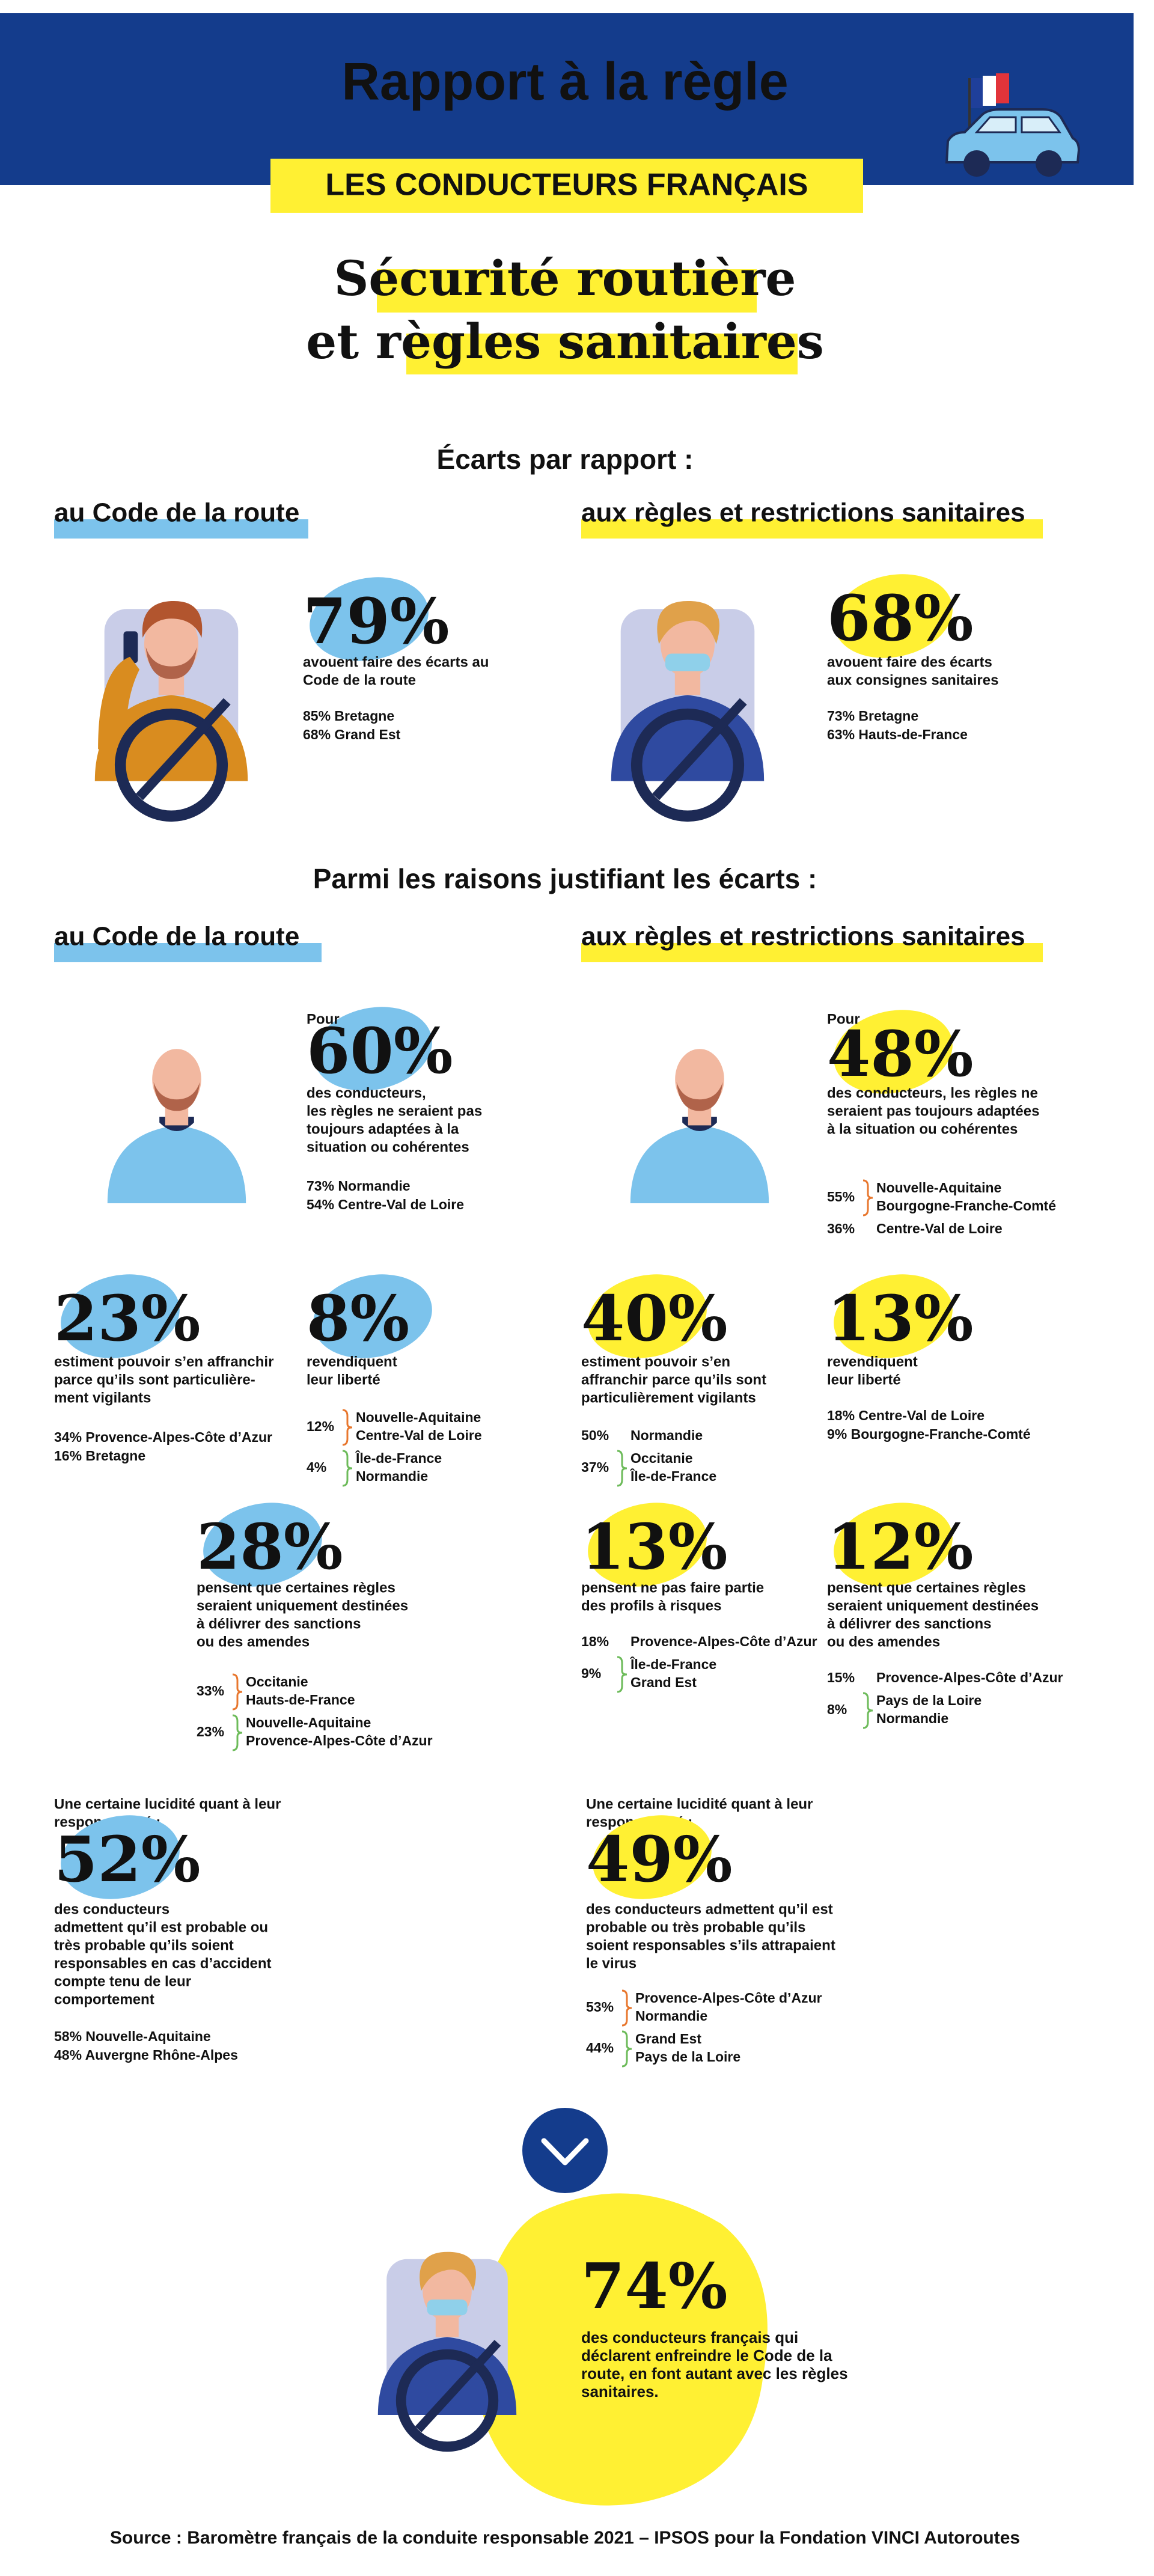 This screenshot has height=2576, width=1154. I want to click on region-stat: 63% Hauts-de-France, so click(897, 734).